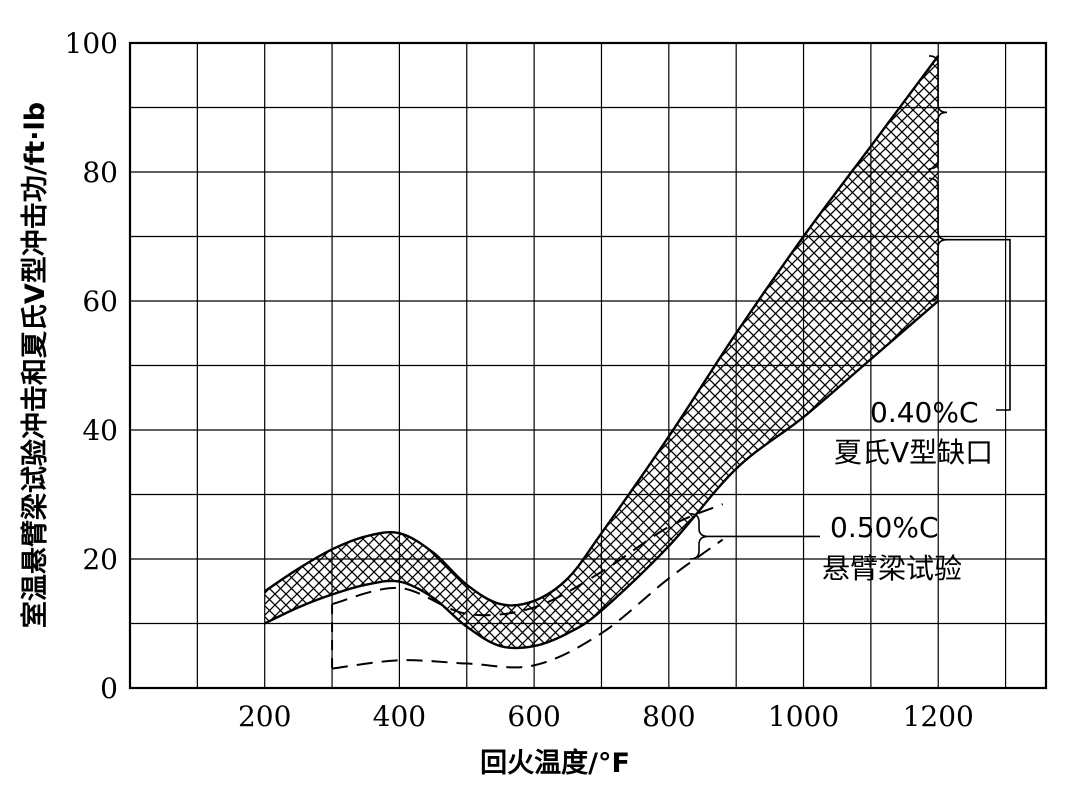  What do you see at coordinates (100, 301) in the screenshot?
I see `y-tick-label: 60` at bounding box center [100, 301].